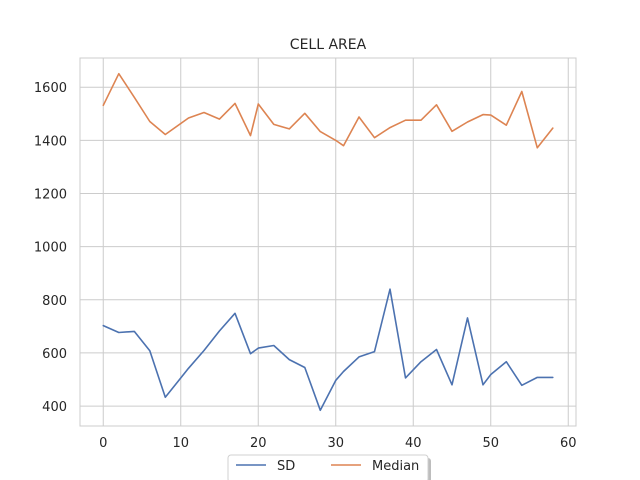 The height and width of the screenshot is (480, 640). Describe the element at coordinates (258, 443) in the screenshot. I see `x-tick-label: 20` at that location.